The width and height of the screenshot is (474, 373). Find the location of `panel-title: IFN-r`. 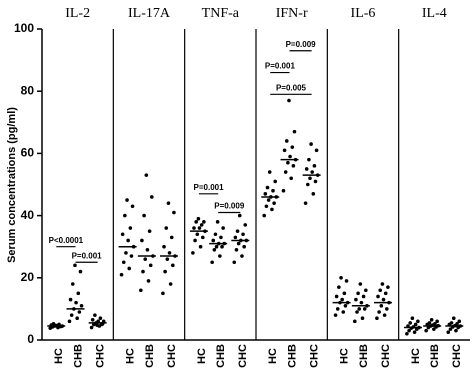

panel-title: IFN-r is located at coordinates (292, 13).